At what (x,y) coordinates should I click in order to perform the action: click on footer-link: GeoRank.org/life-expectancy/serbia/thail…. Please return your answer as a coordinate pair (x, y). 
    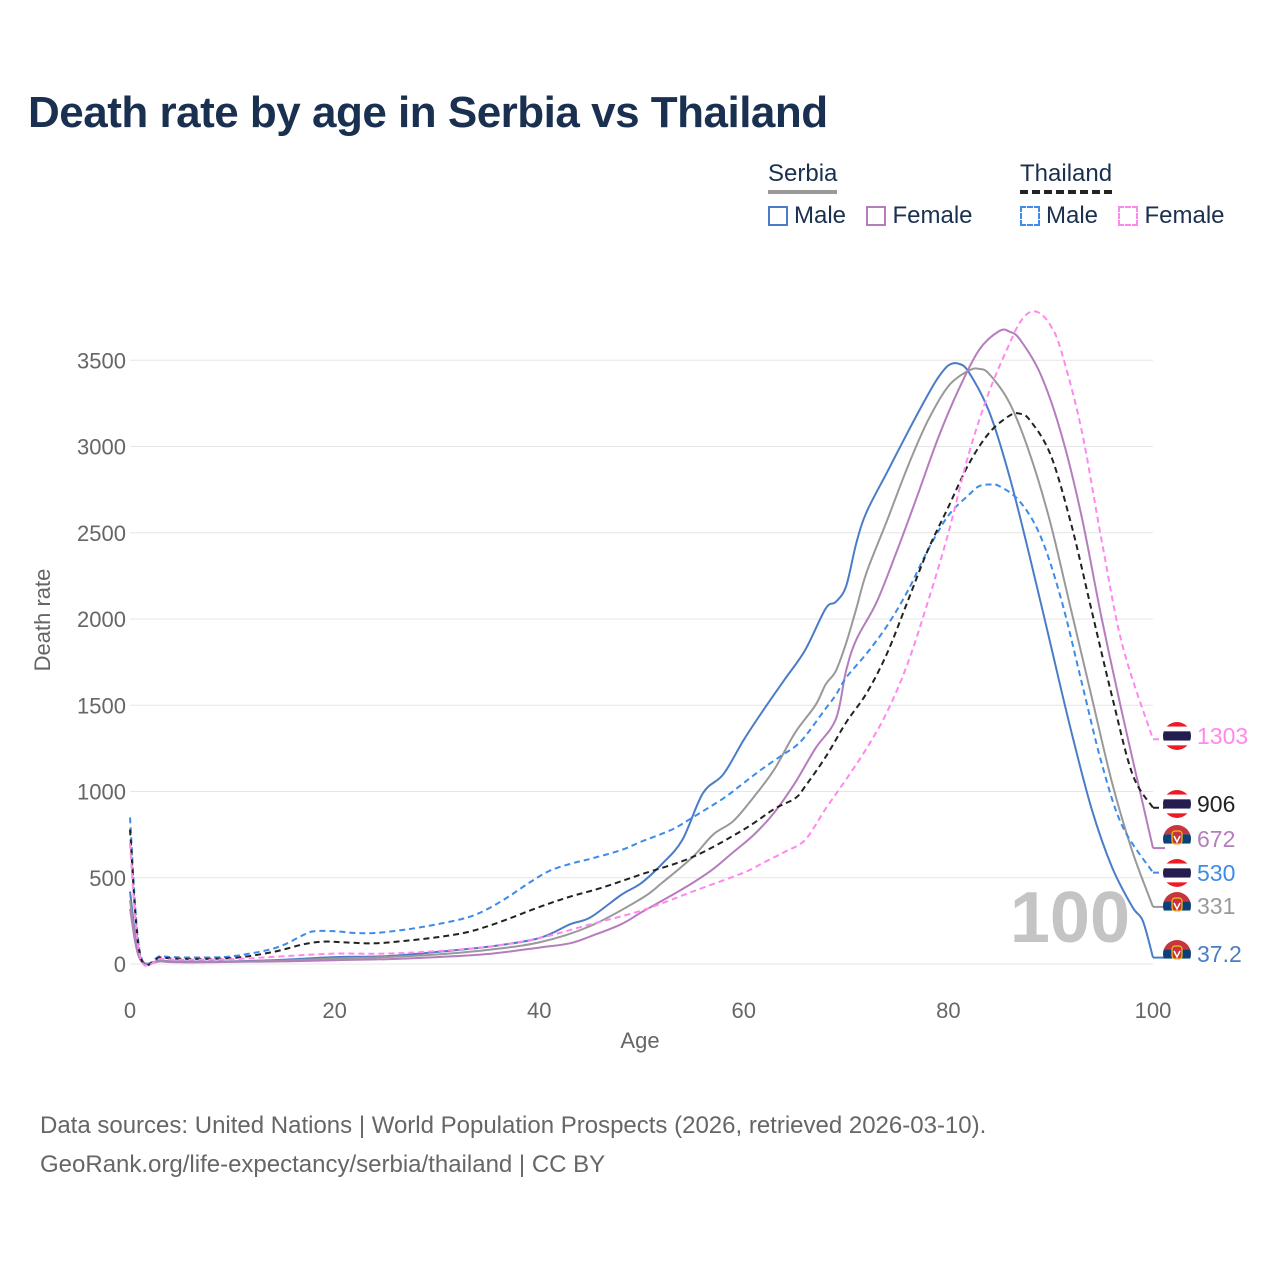
    Looking at the image, I should click on (323, 1164).